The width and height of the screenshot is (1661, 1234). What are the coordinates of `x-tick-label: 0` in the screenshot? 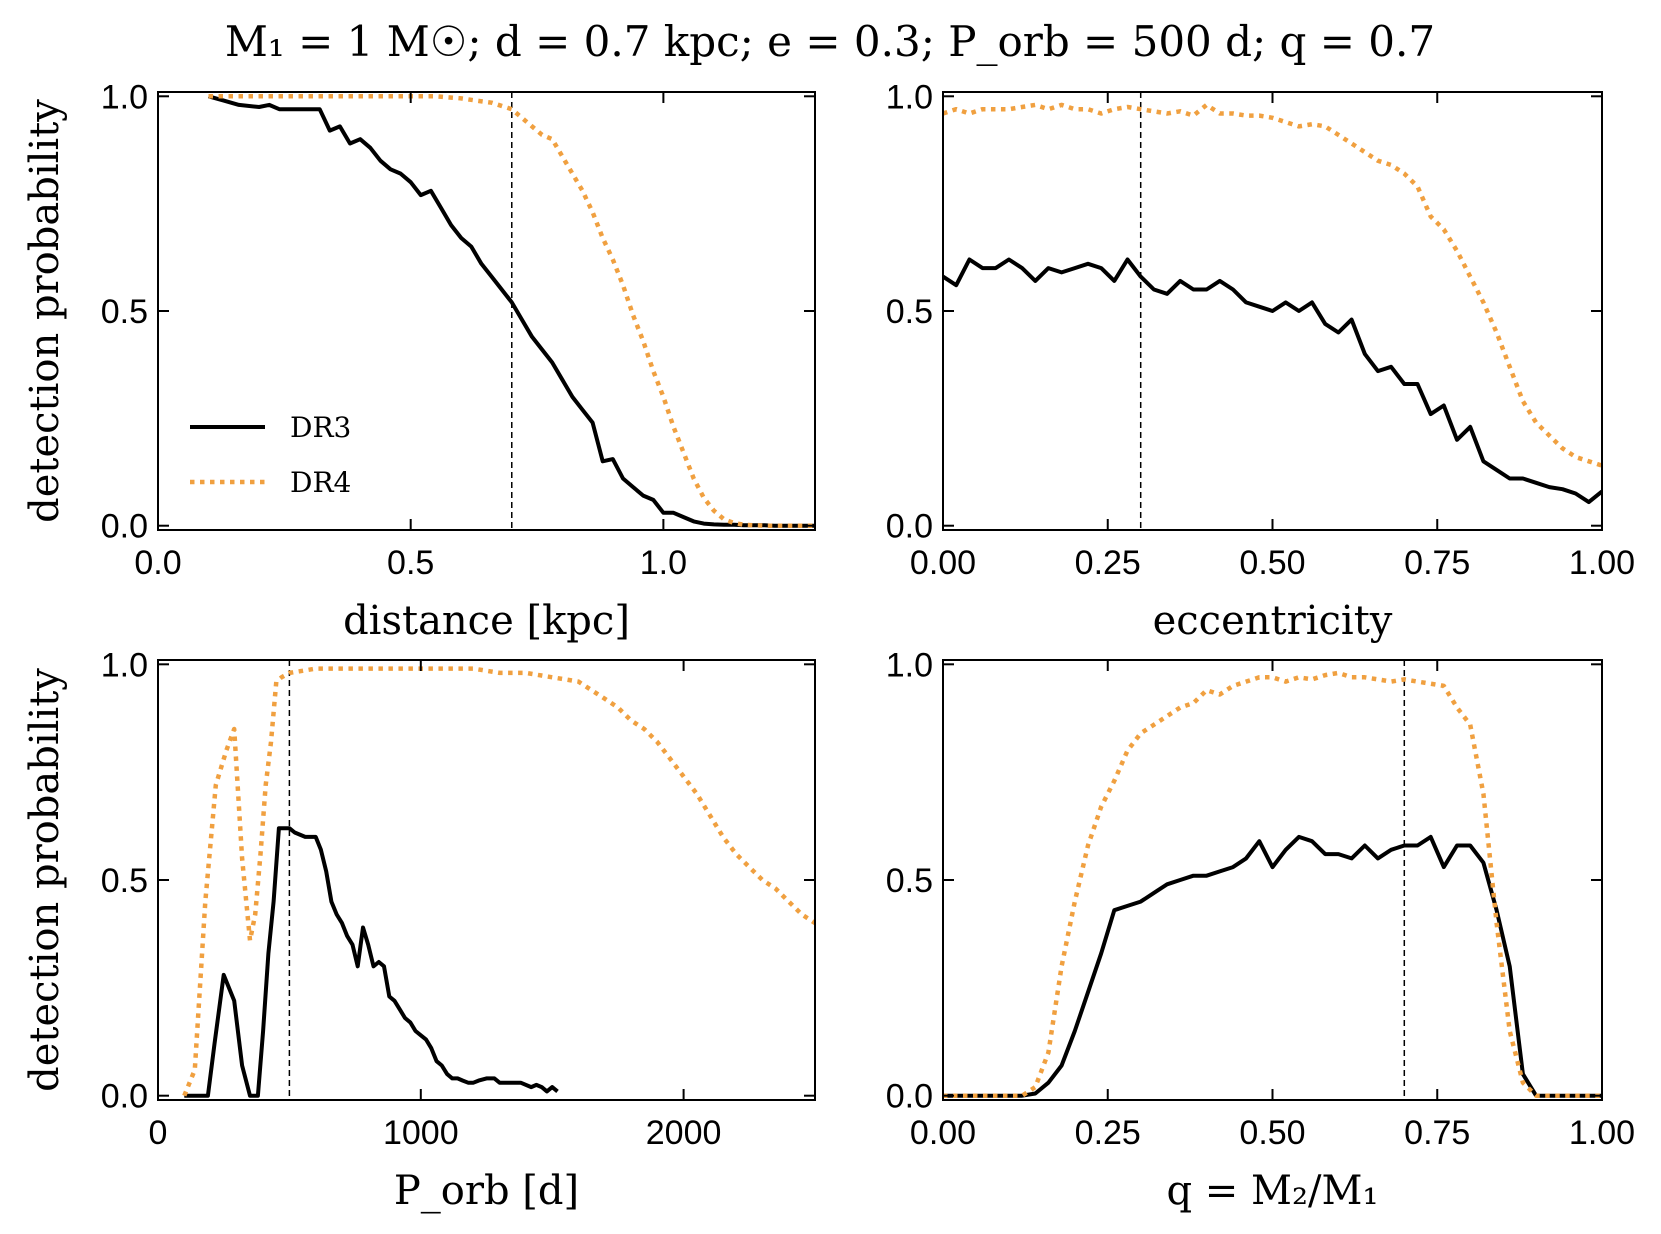 It's located at (158, 1133).